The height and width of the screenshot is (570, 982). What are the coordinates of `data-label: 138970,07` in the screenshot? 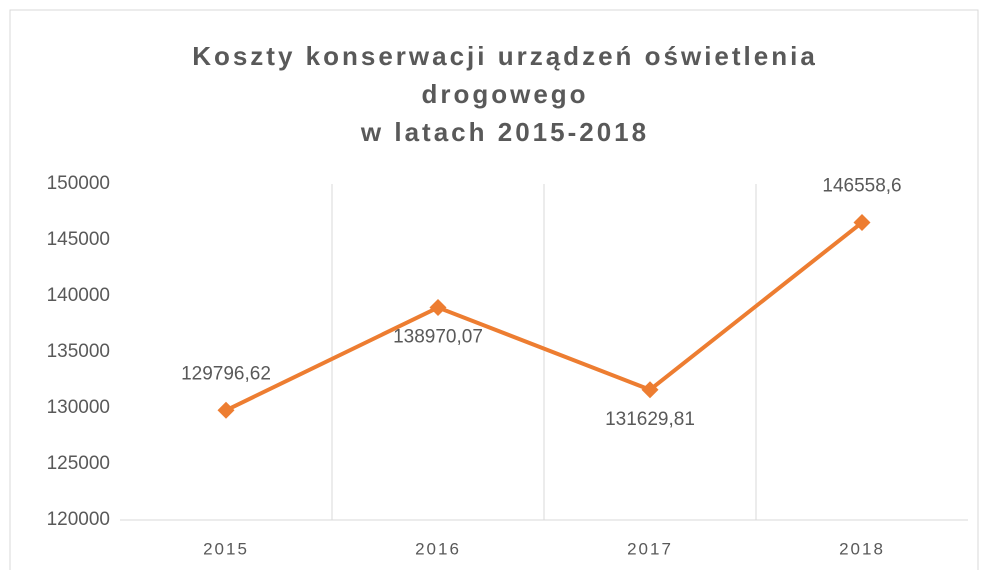 It's located at (438, 337).